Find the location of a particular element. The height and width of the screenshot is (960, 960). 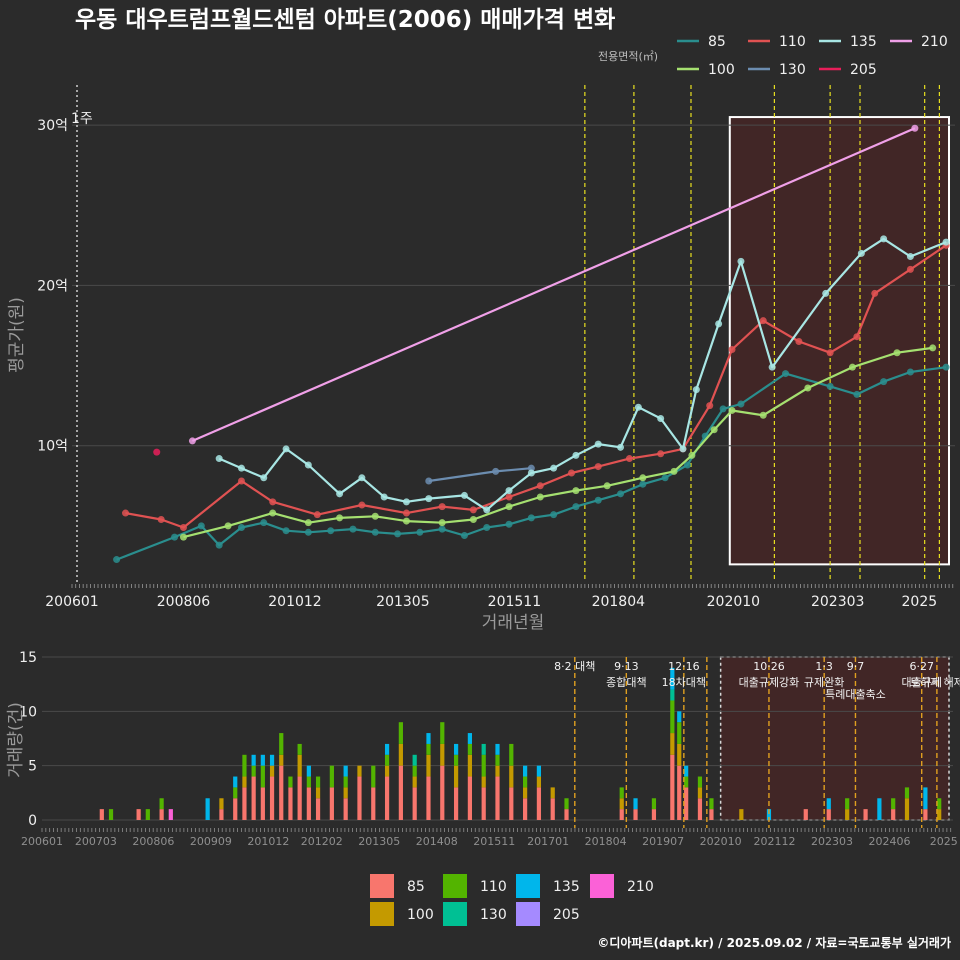

x-tick-label: 201305 is located at coordinates (402, 602).